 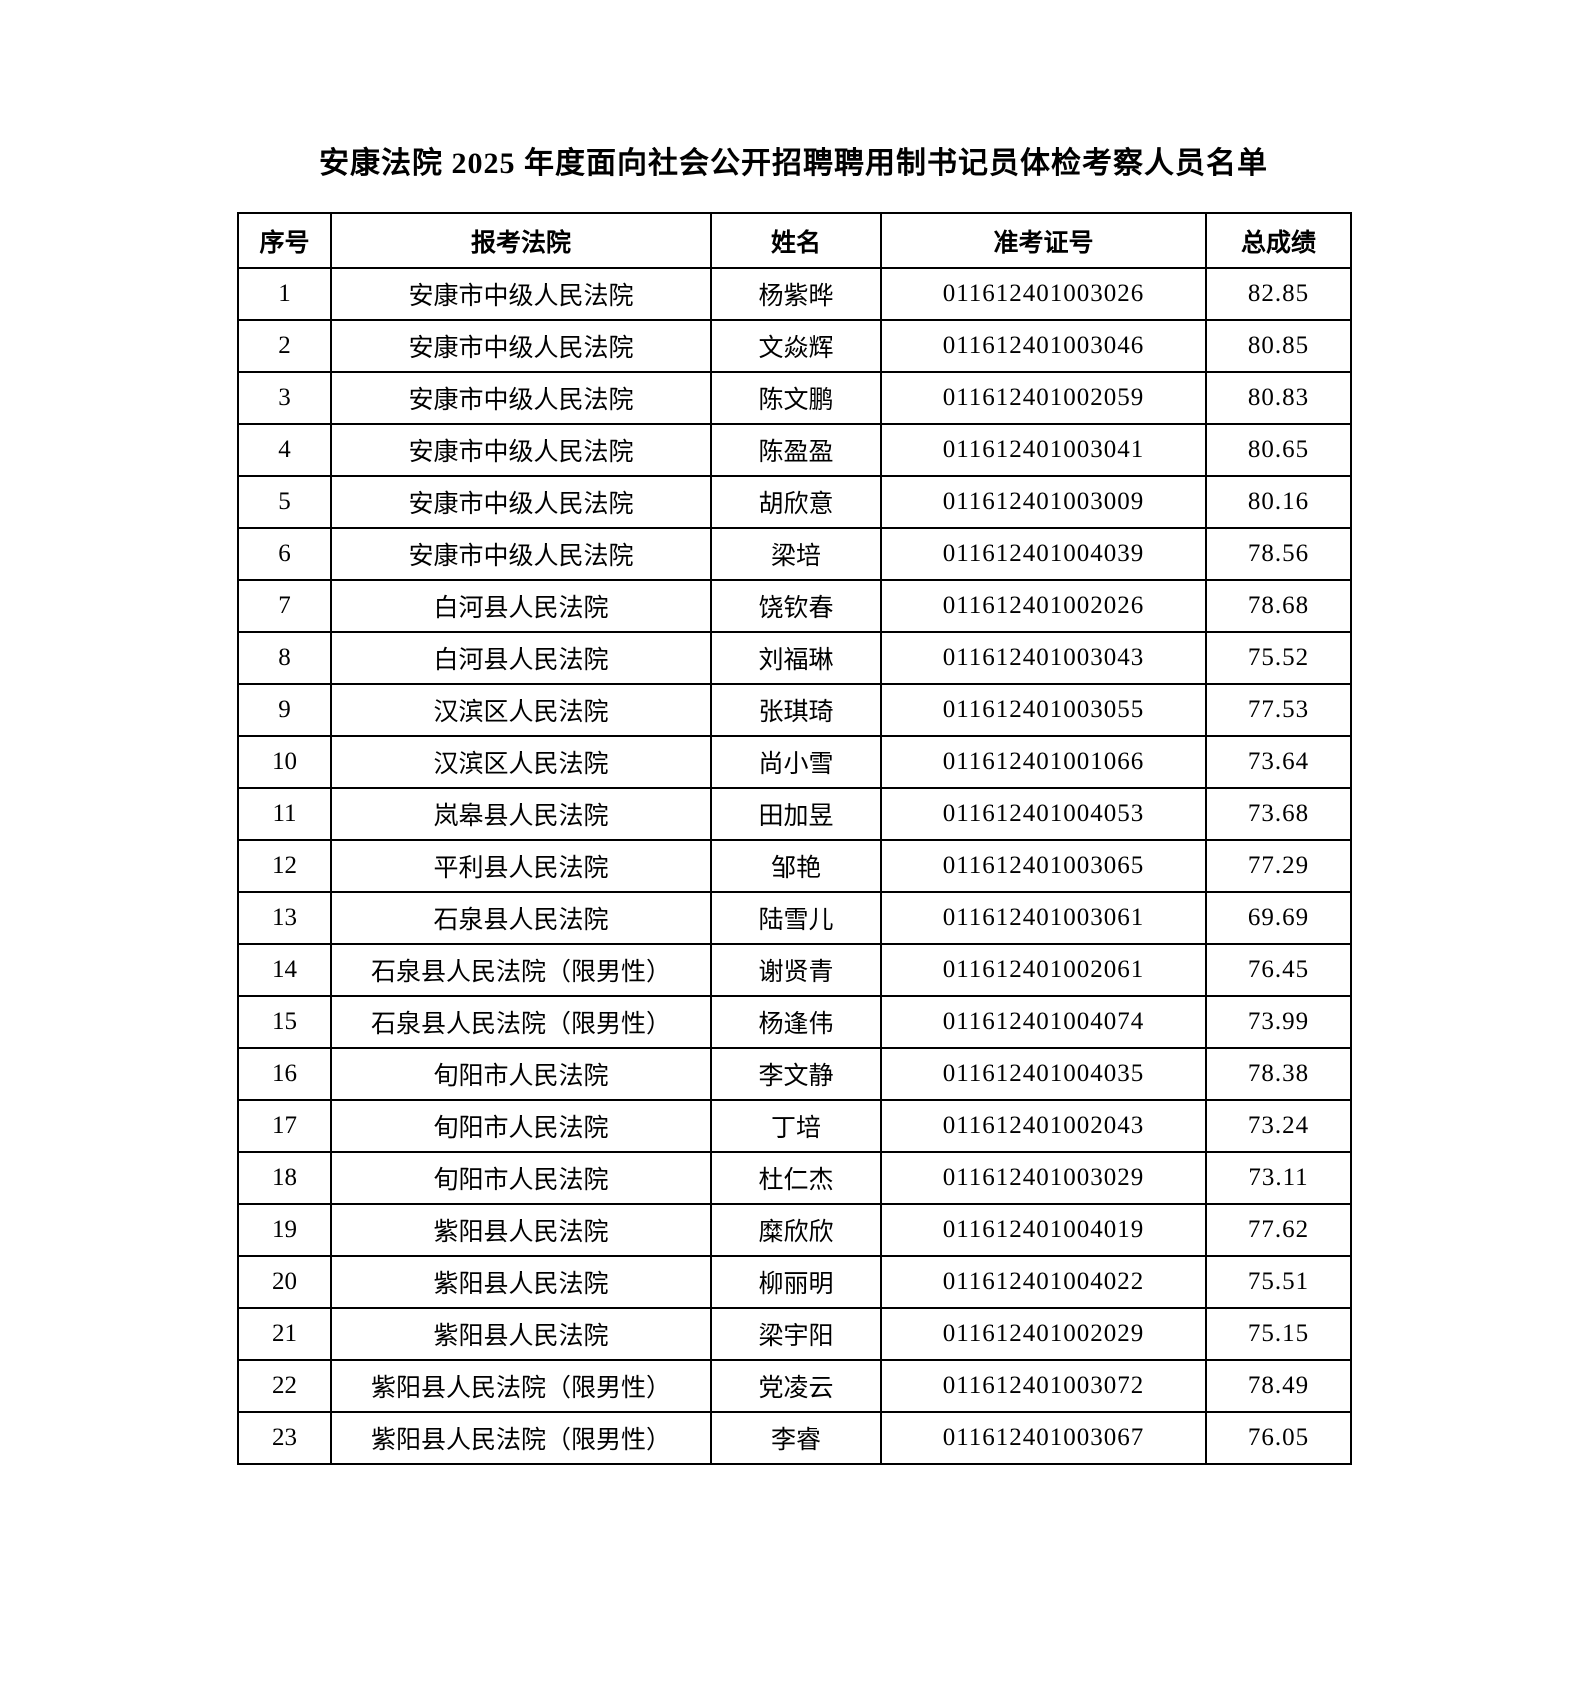 What do you see at coordinates (1278, 398) in the screenshot?
I see `cell-score: 80.83` at bounding box center [1278, 398].